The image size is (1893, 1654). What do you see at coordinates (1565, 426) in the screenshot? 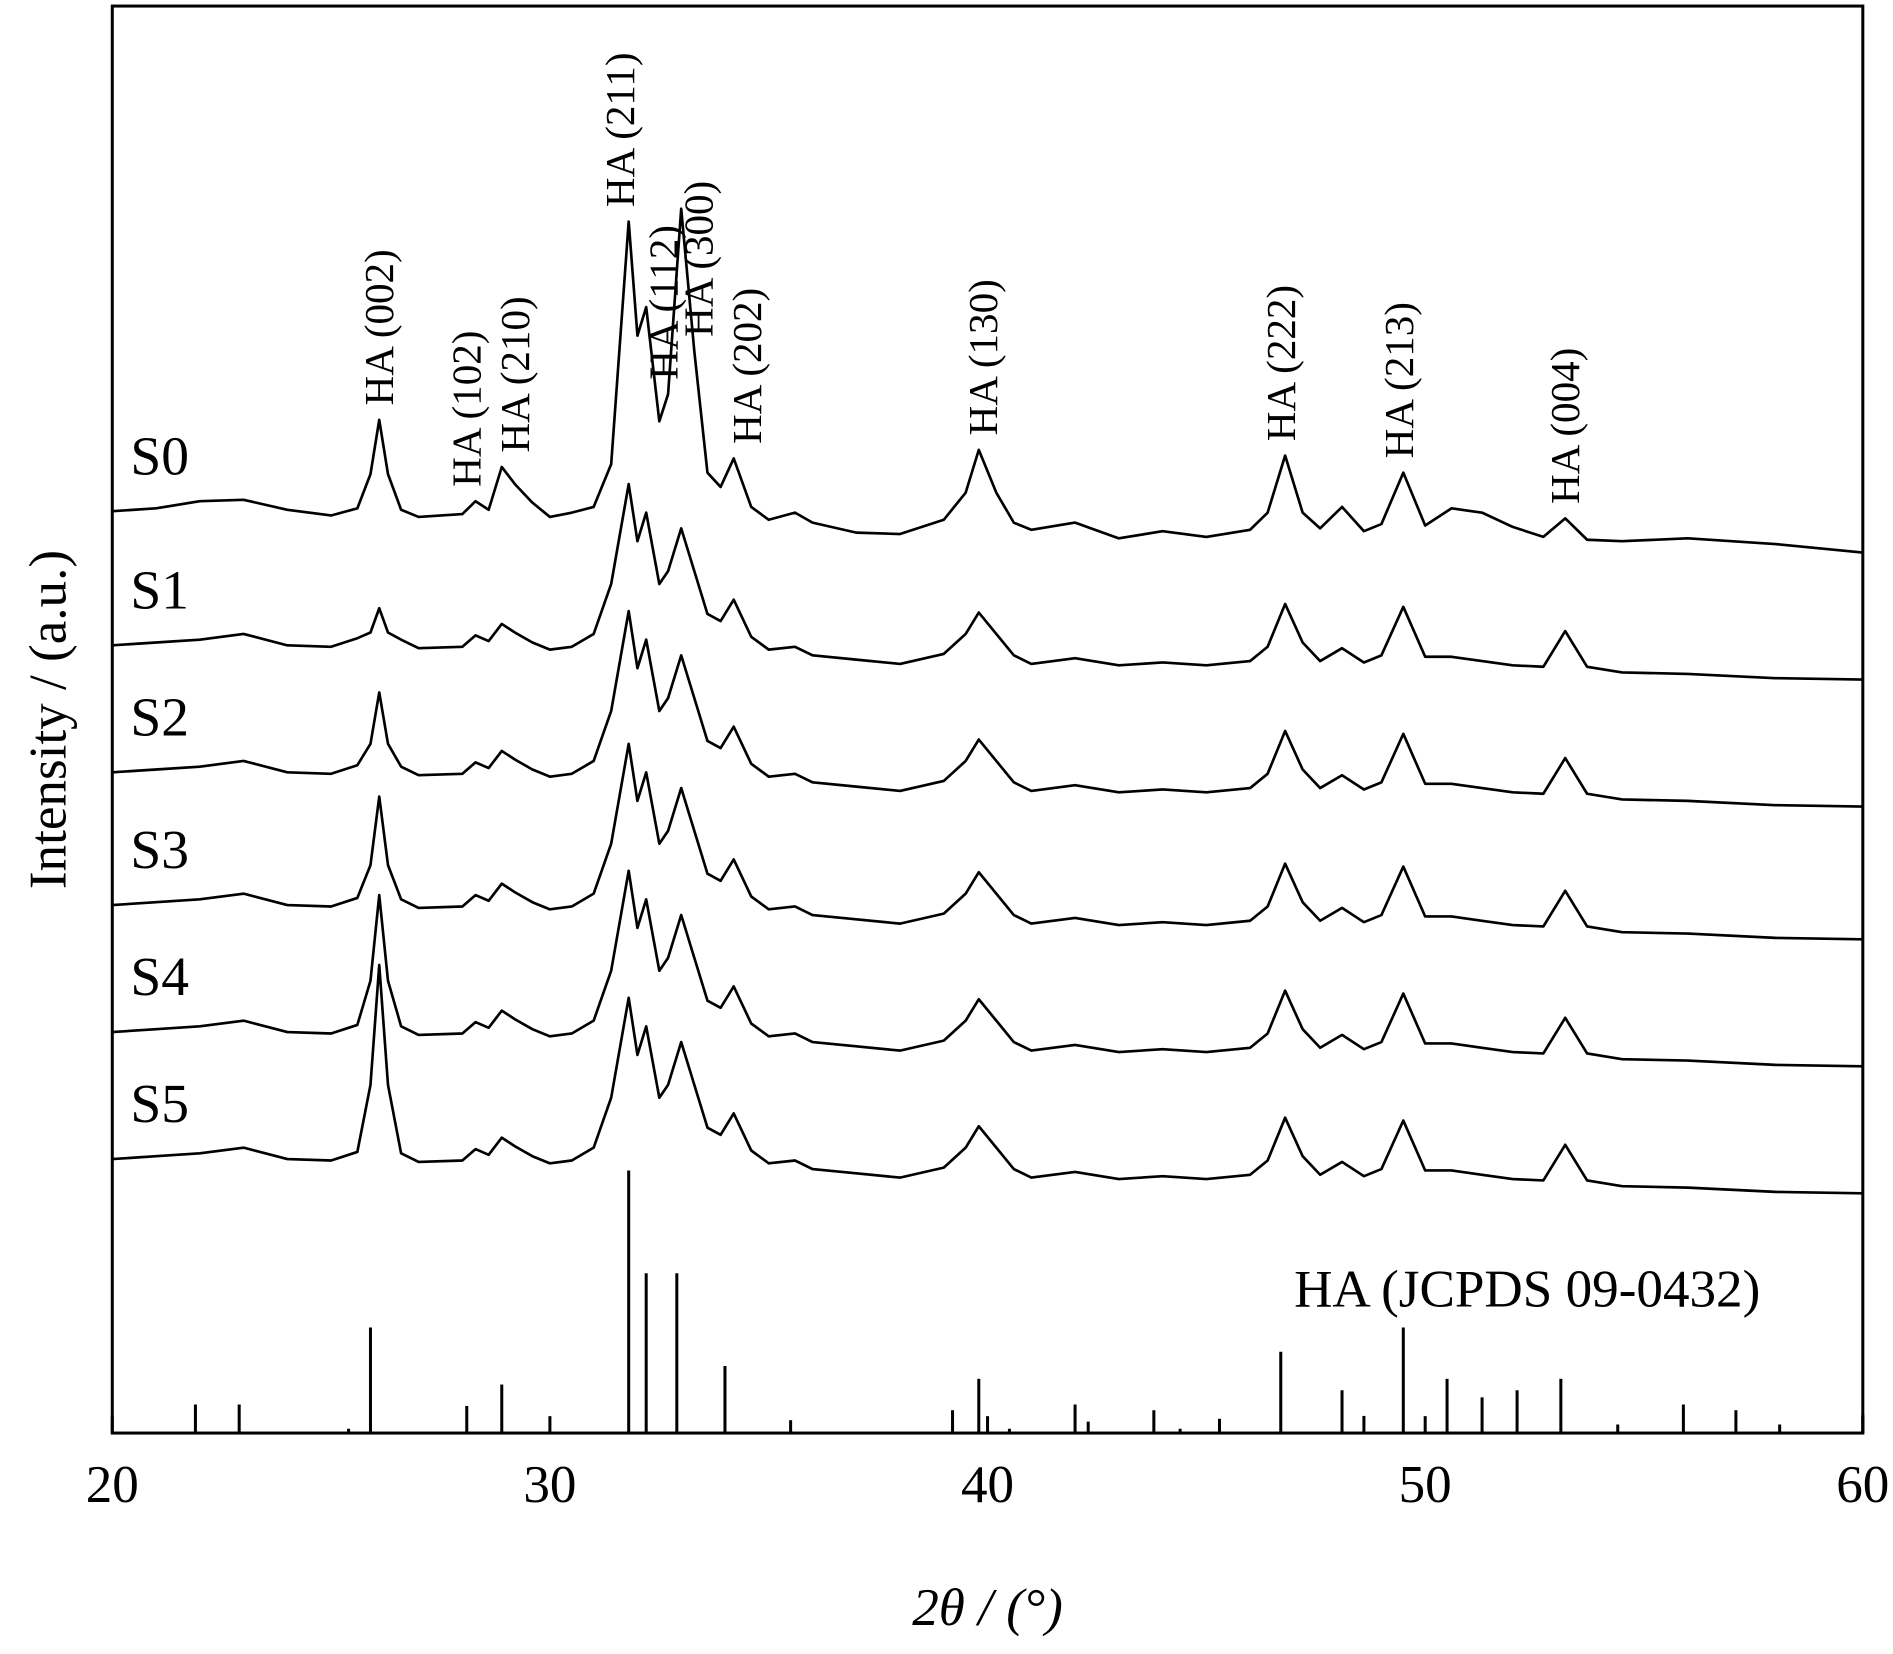
I see `peak-annotation: HA (004)` at bounding box center [1565, 426].